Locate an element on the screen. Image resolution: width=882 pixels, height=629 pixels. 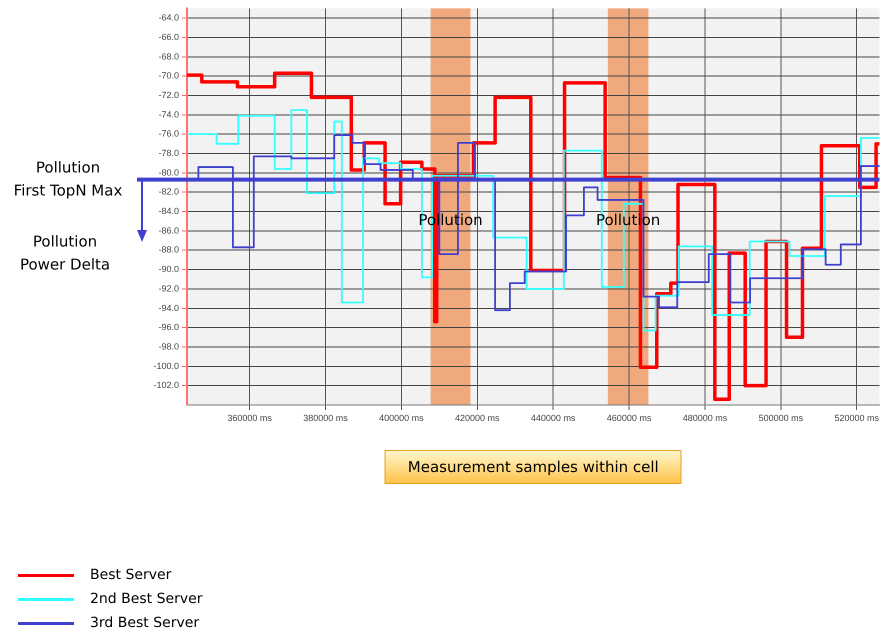
y-tick-label: -90.0 is located at coordinates (168, 269).